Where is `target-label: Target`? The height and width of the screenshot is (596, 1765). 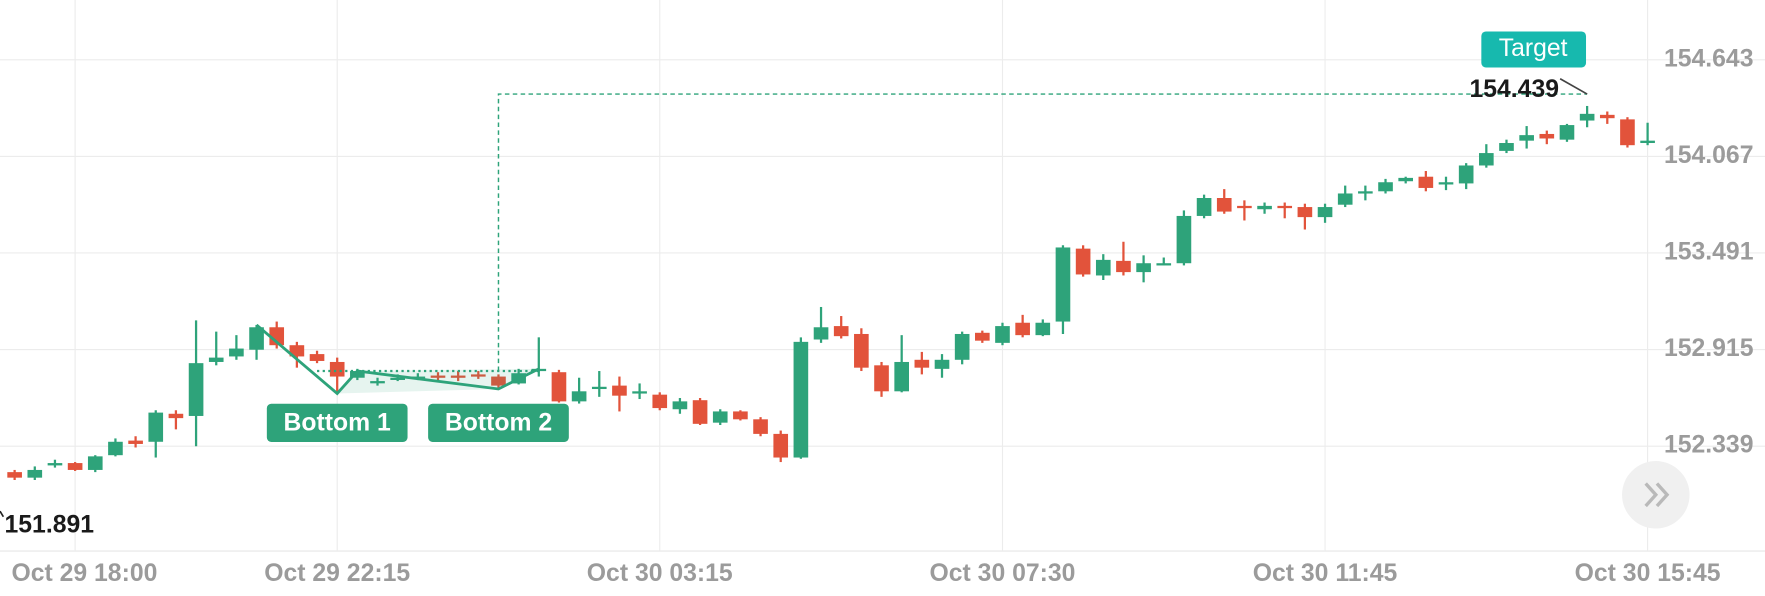
target-label: Target is located at coordinates (1533, 48).